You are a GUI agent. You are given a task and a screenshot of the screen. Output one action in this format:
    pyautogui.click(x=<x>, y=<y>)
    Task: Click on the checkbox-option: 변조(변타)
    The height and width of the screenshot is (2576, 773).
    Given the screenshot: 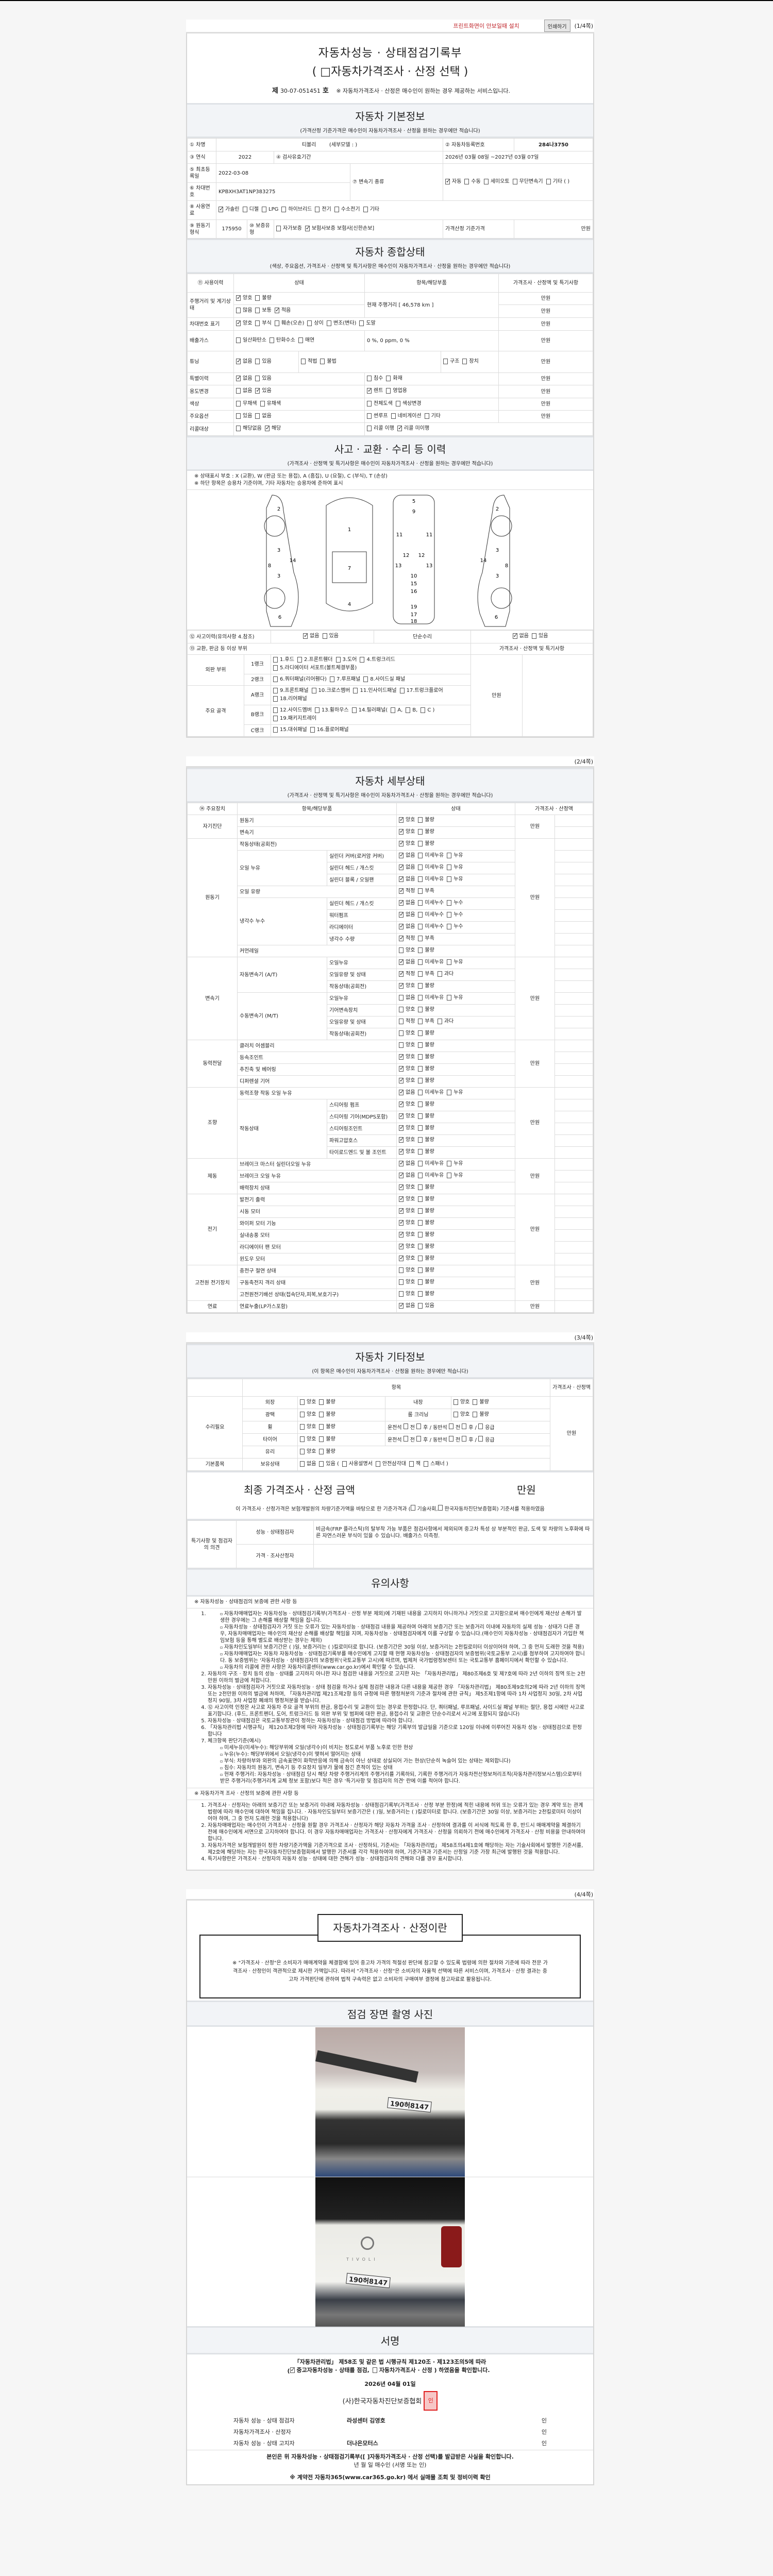 What is the action you would take?
    pyautogui.click(x=341, y=324)
    